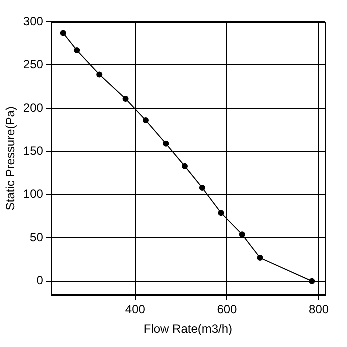 The width and height of the screenshot is (347, 347). What do you see at coordinates (40, 281) in the screenshot?
I see `y-tick-label: 0` at bounding box center [40, 281].